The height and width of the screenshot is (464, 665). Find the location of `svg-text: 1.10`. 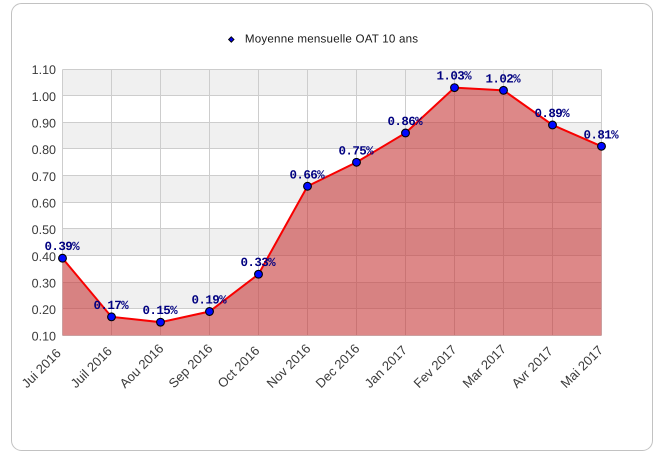

svg-text: 1.10 is located at coordinates (44, 70).